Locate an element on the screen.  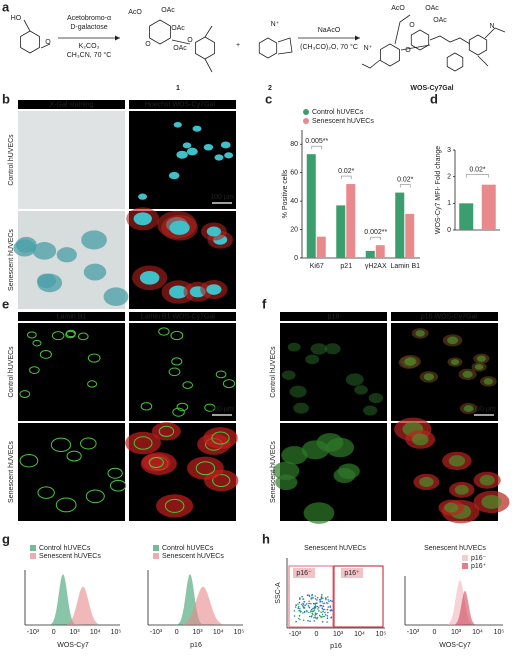
panel-label: d is located at coordinates (434, 98).